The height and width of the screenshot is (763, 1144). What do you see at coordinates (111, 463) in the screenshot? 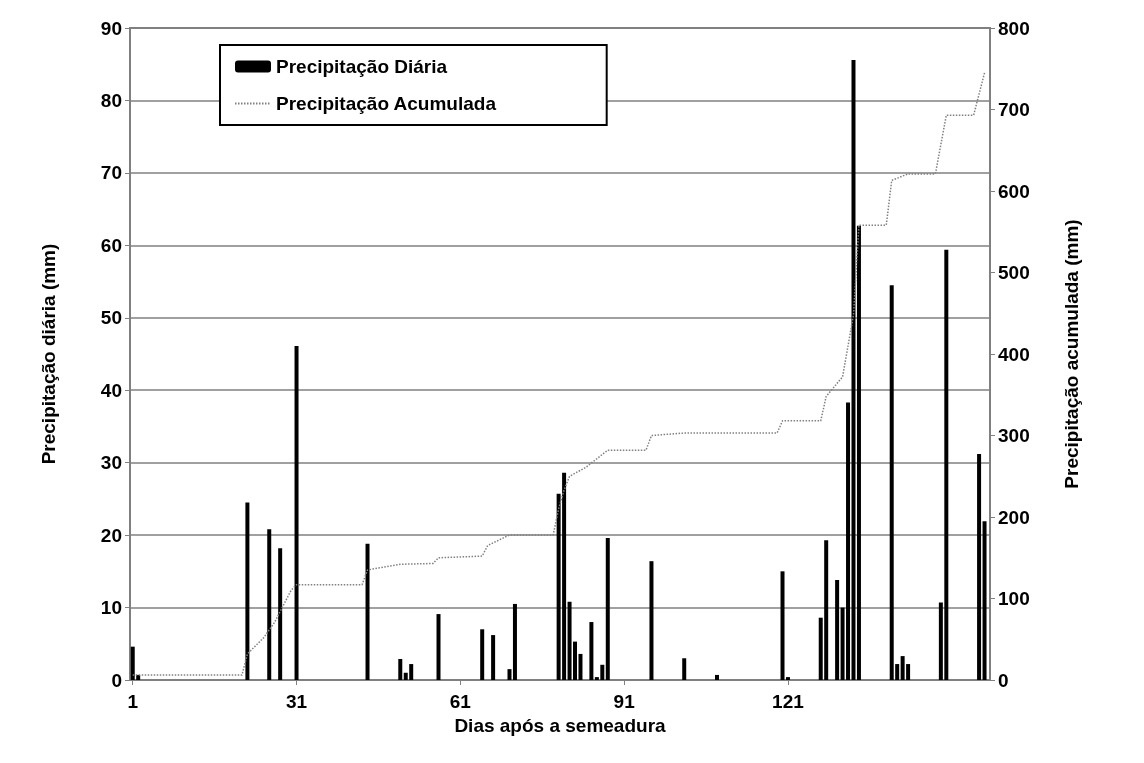
I see `y-tick-label: 30` at bounding box center [111, 463].